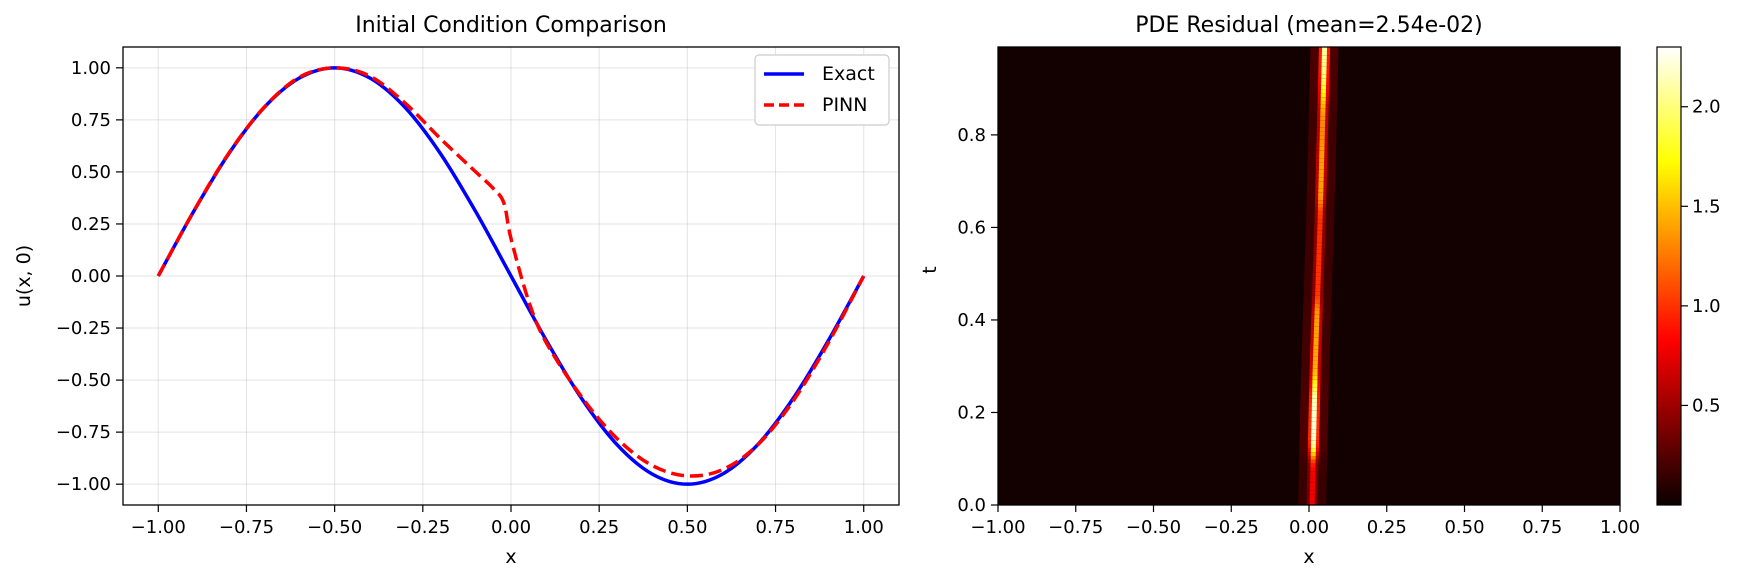  Describe the element at coordinates (1308, 25) in the screenshot. I see `chart-title: PDE Residual (mean=2.54e-02)` at that location.